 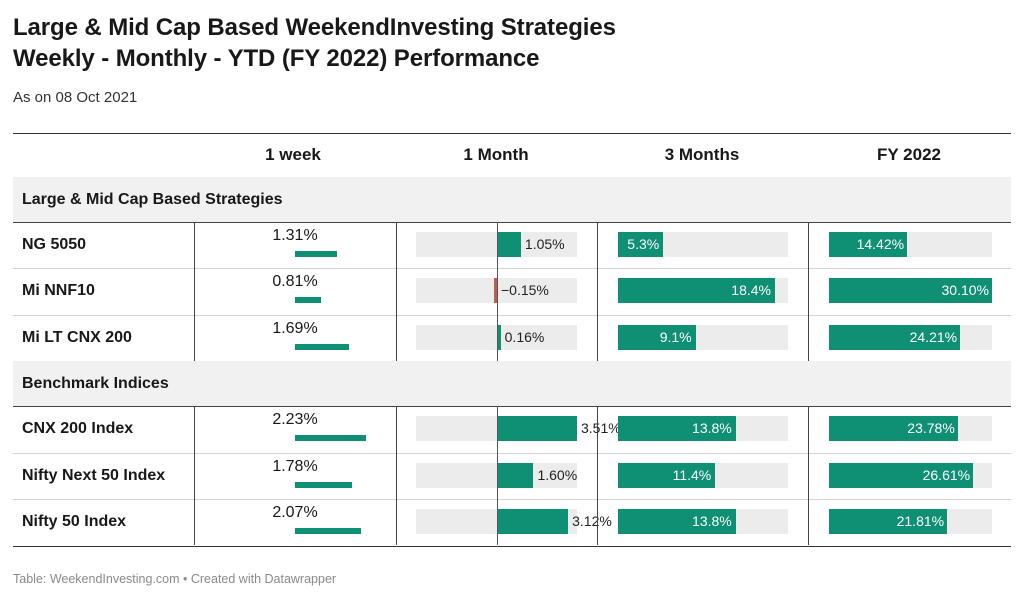 I want to click on table-bottom-rule, so click(x=512, y=546).